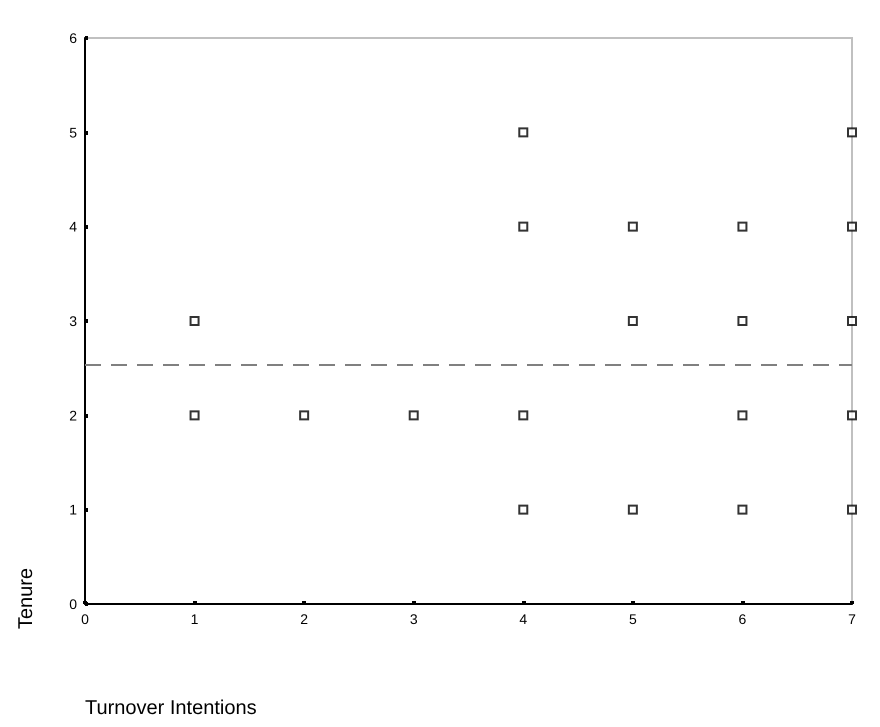 This screenshot has width=880, height=727. Describe the element at coordinates (26, 599) in the screenshot. I see `y-axis-title: Tenure` at that location.